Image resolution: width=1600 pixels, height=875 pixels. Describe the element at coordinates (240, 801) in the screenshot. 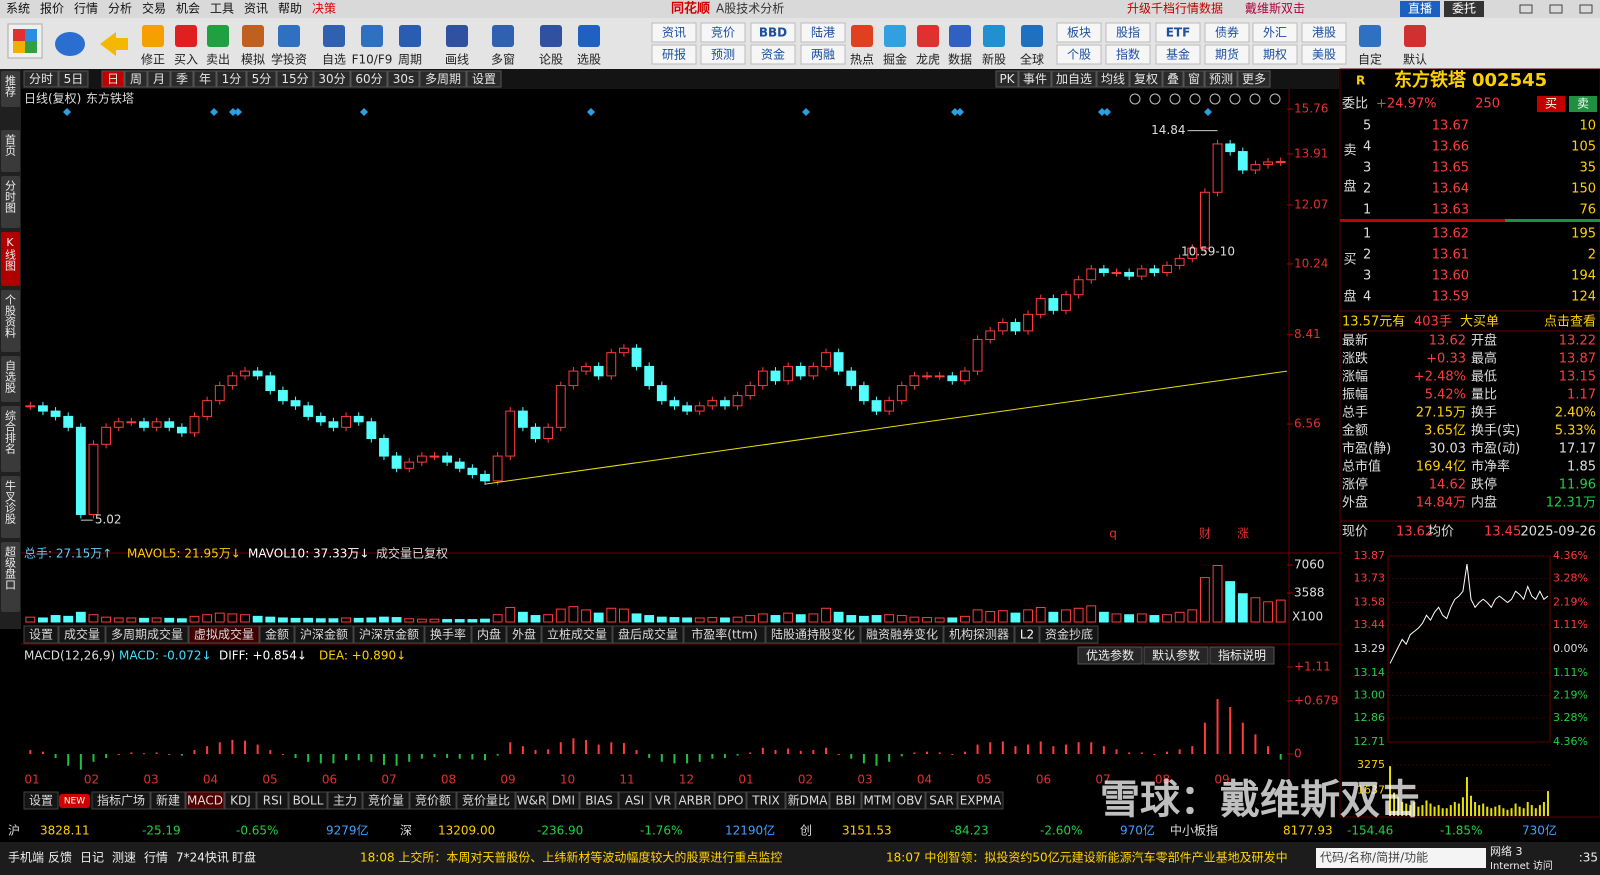

I see `bottom-tab-label: KDJ` at that location.